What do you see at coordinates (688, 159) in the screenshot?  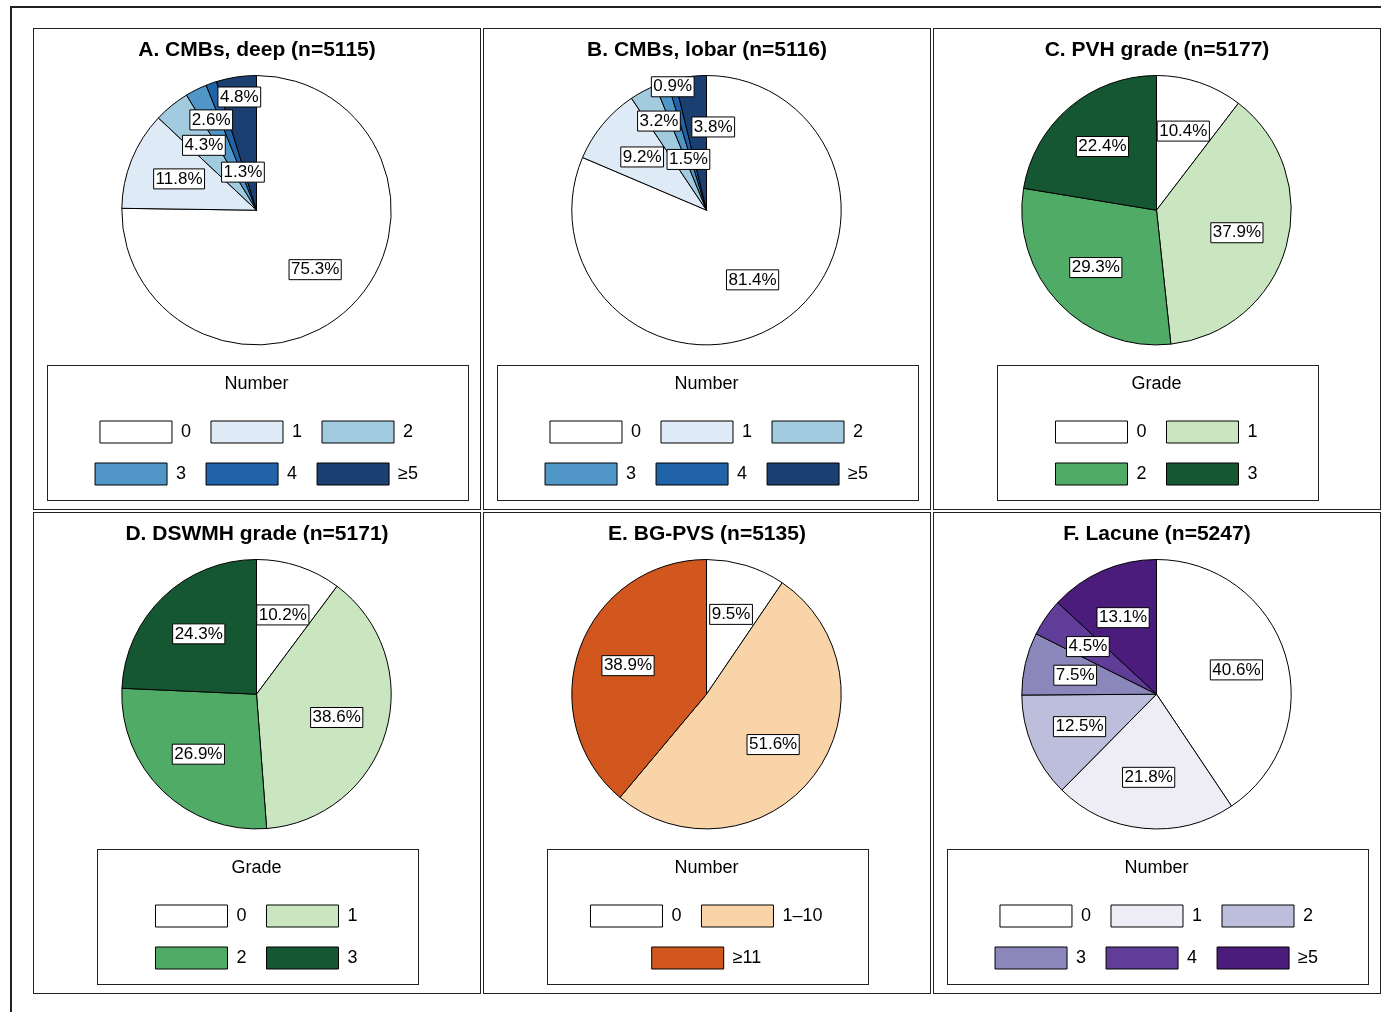 I see `data-label: 1.5%` at bounding box center [688, 159].